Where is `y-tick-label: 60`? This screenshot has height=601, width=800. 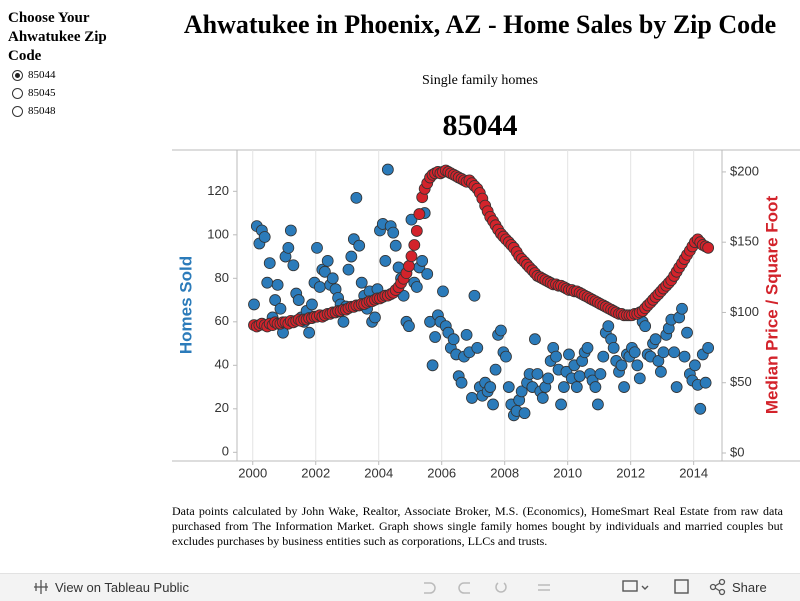
y-tick-label: 60 is located at coordinates (222, 320).